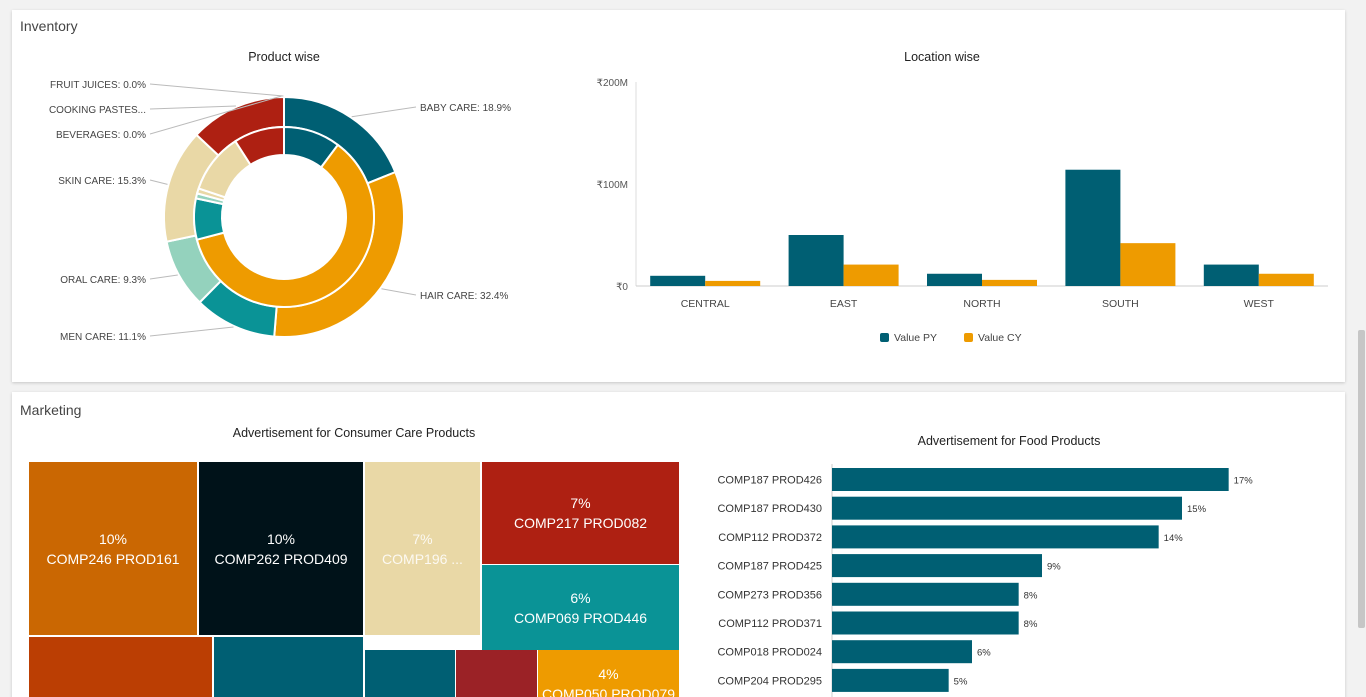 The image size is (1366, 697). Describe the element at coordinates (580, 523) in the screenshot. I see `treemap-cell-label: COMP217 PROD082` at that location.